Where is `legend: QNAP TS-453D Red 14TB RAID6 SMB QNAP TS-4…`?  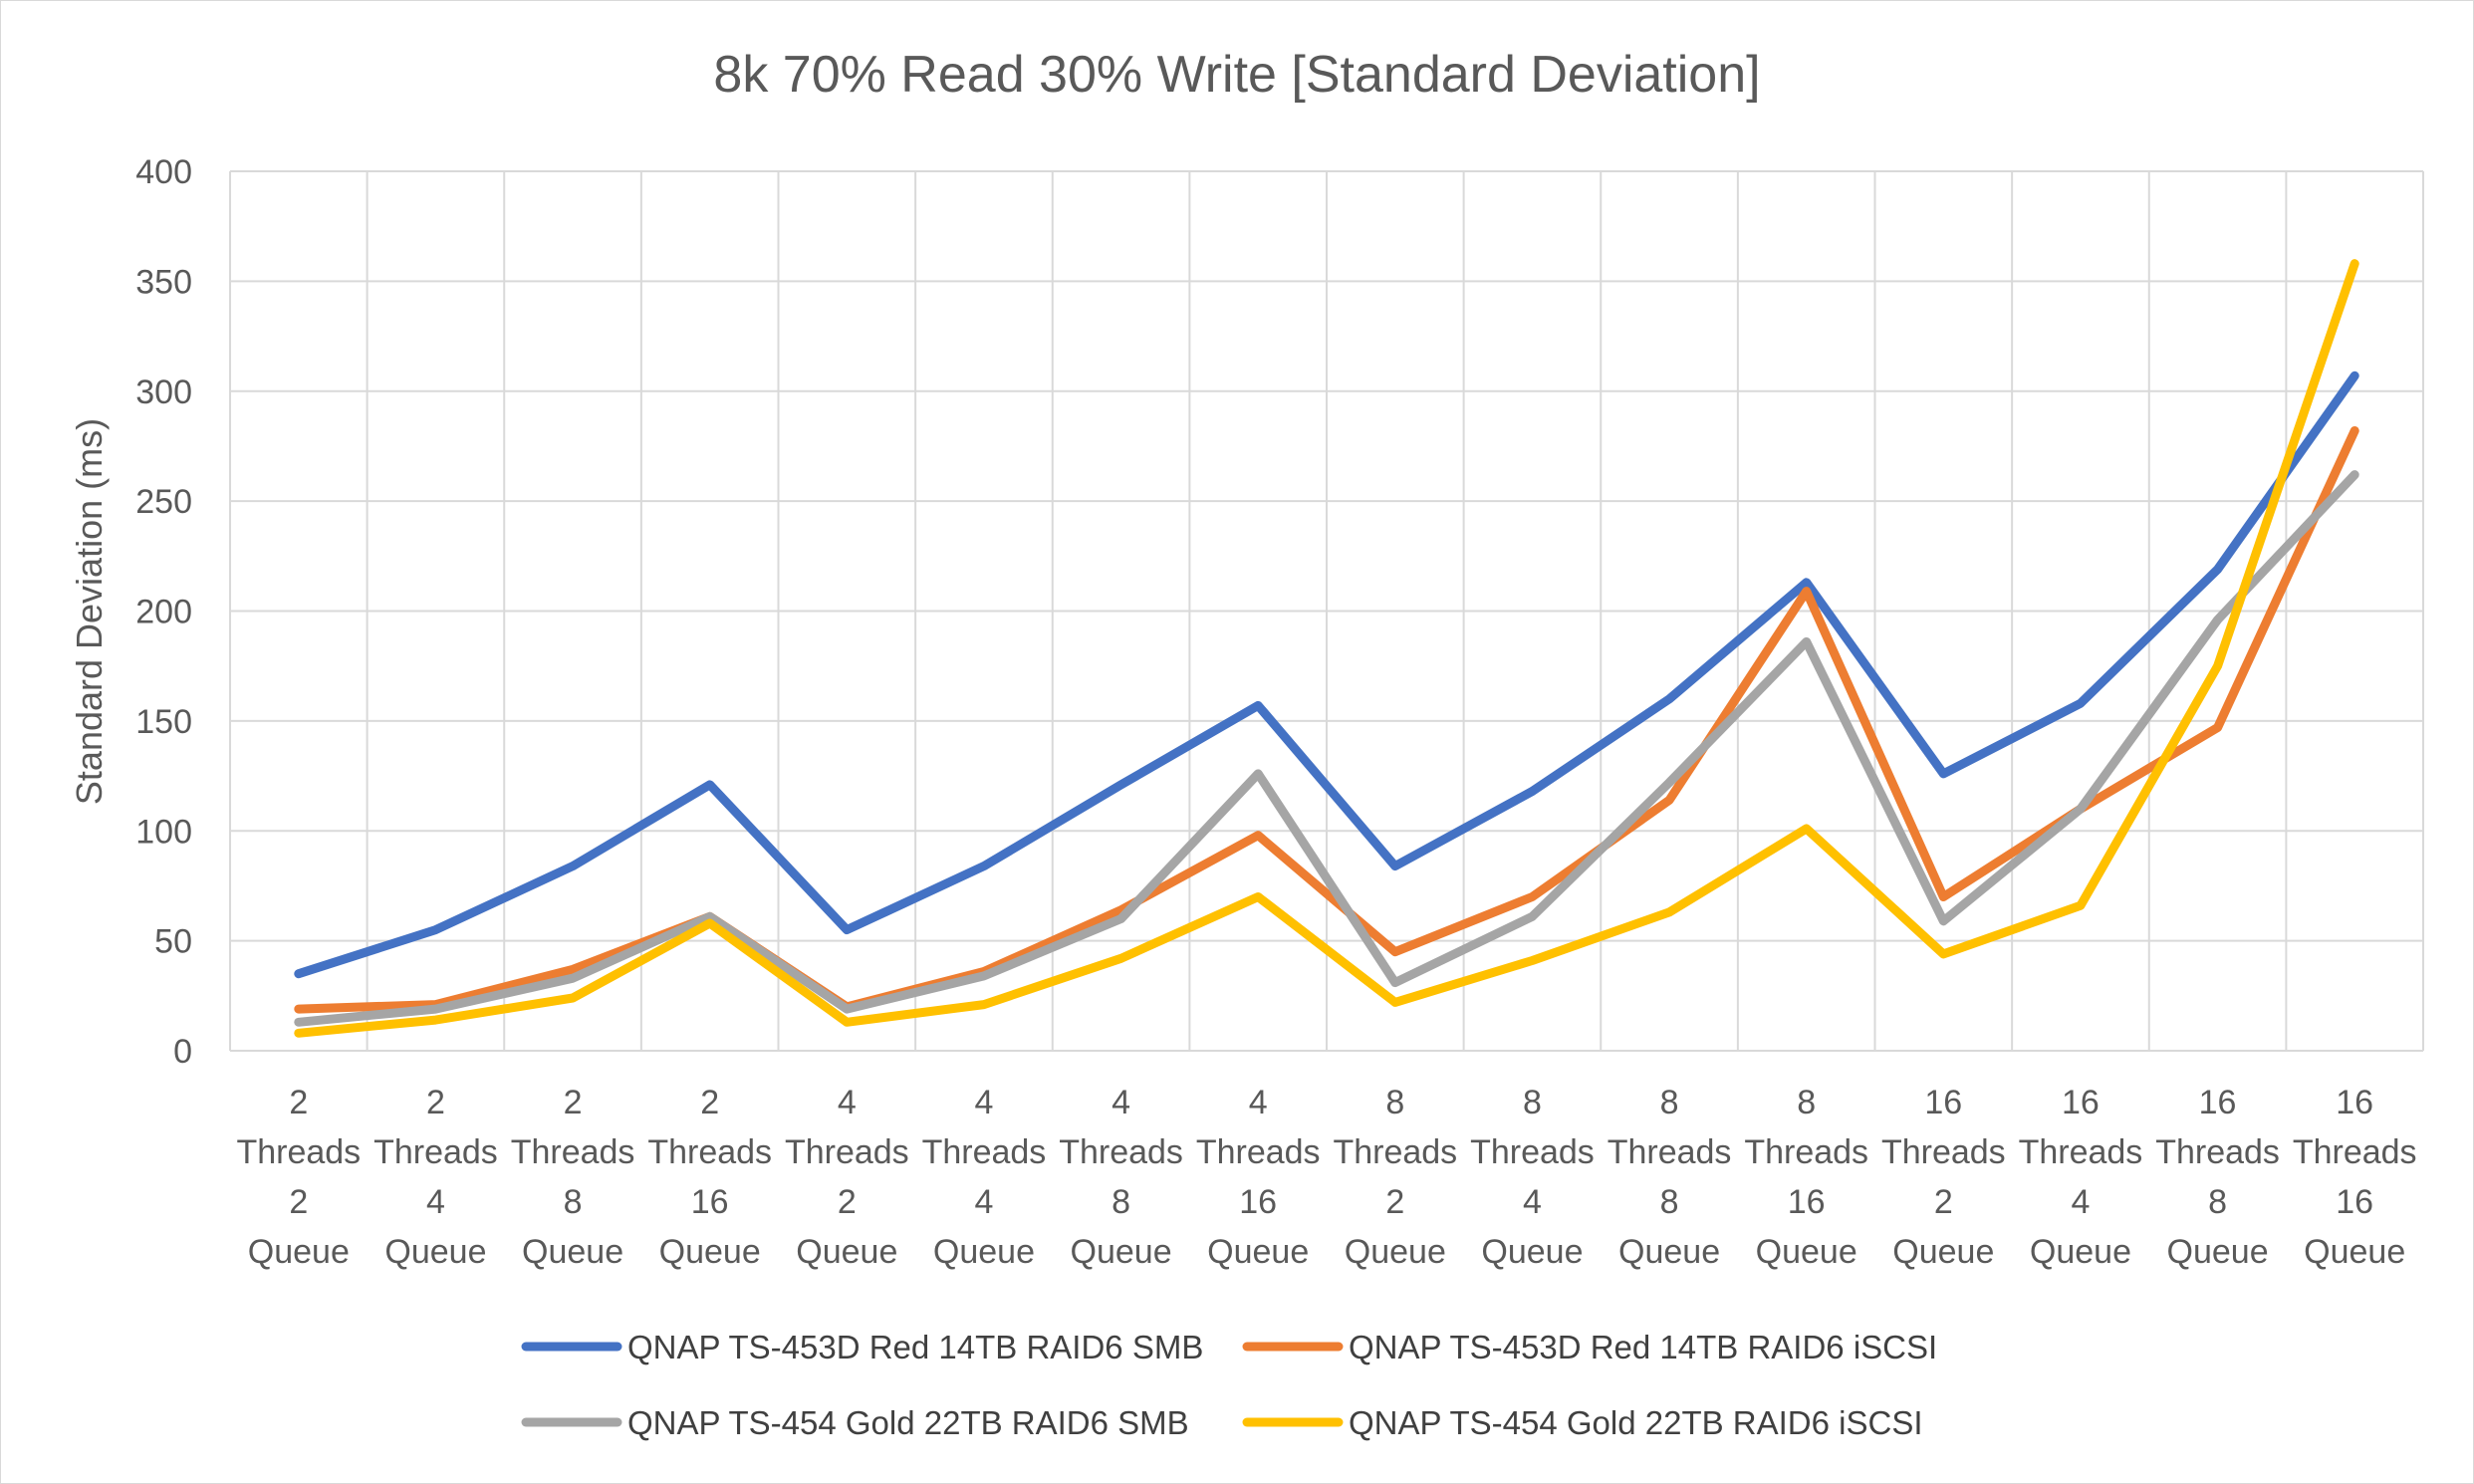
legend: QNAP TS-453D Red 14TB RAID6 SMB QNAP TS-4… is located at coordinates (1229, 1385).